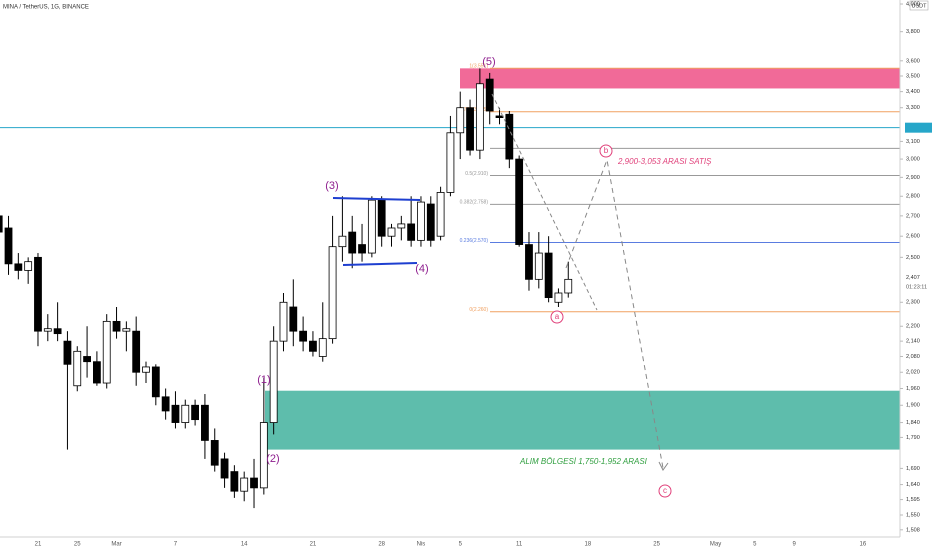 The height and width of the screenshot is (550, 932). Describe the element at coordinates (913, 258) in the screenshot. I see `y-tick-label: 2,500` at that location.